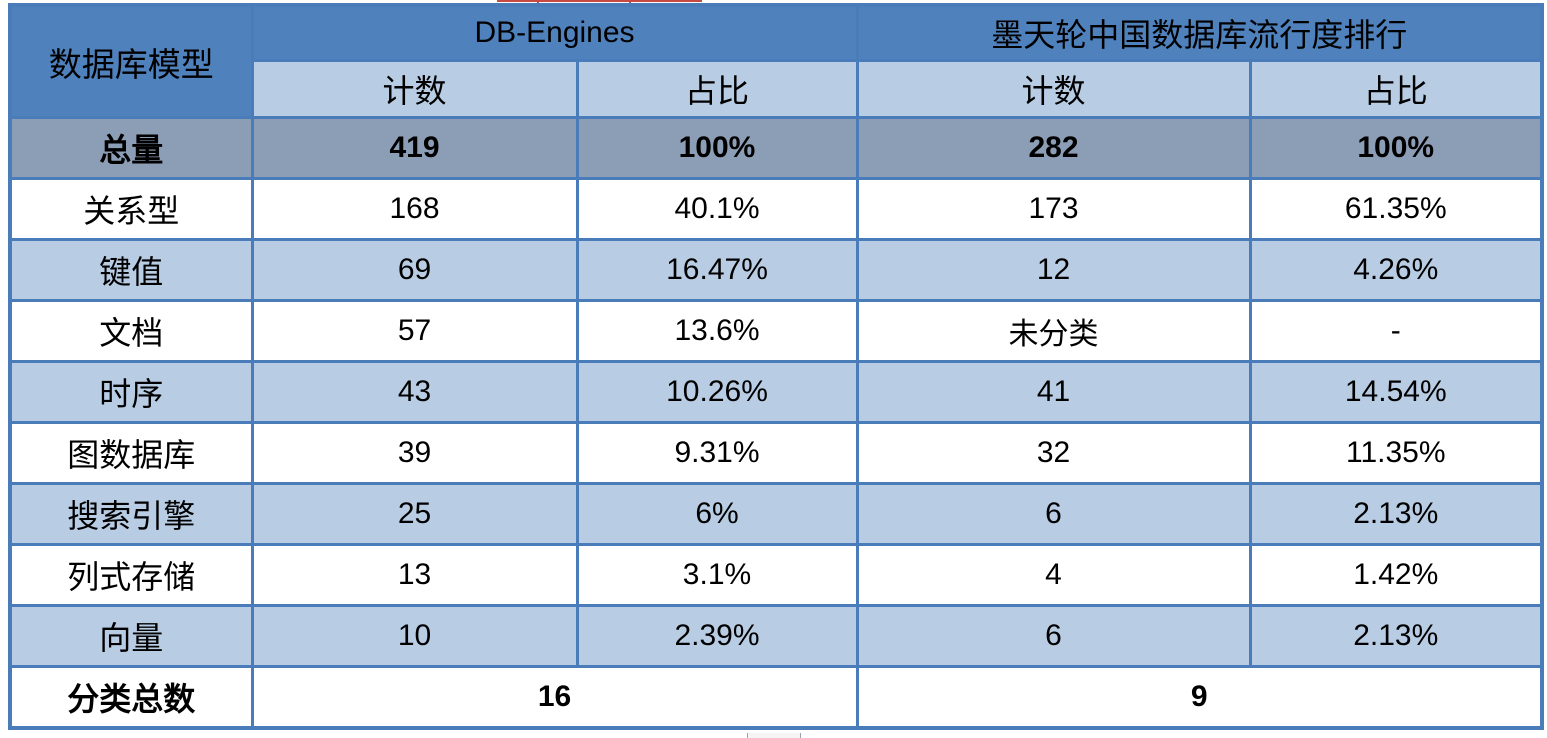 Image resolution: width=1547 pixels, height=738 pixels. Describe the element at coordinates (414, 209) in the screenshot. I see `value-cell: 168` at that location.